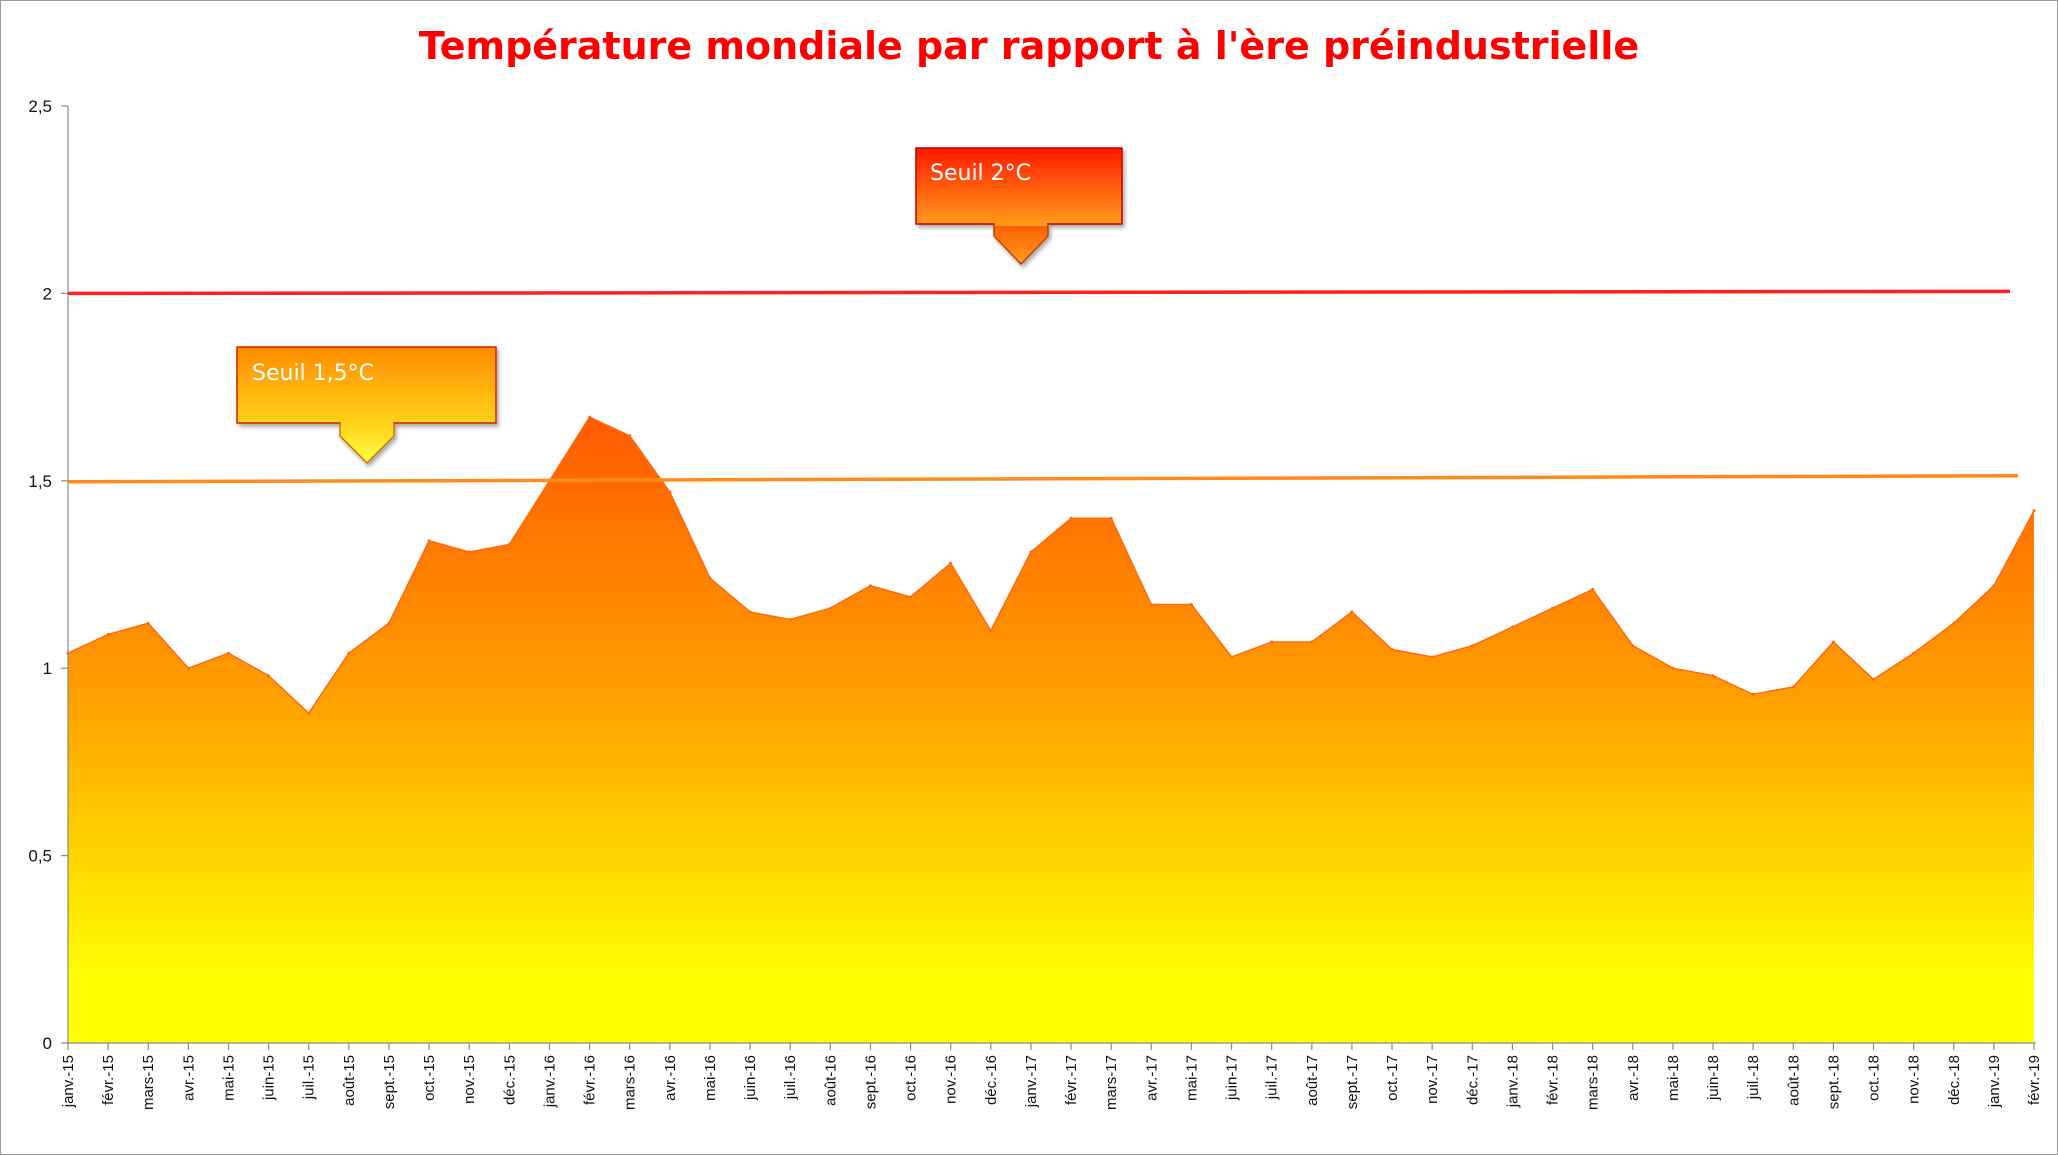  Describe the element at coordinates (313, 373) in the screenshot. I see `threshold-15-label: Seuil 1,5°C` at that location.